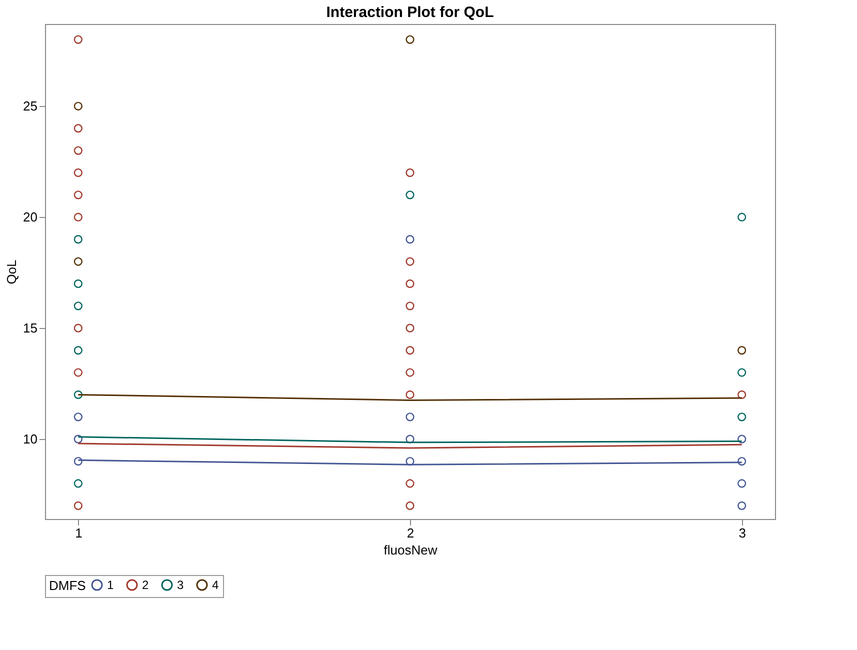 This screenshot has width=857, height=650. I want to click on legend-label: 4, so click(215, 585).